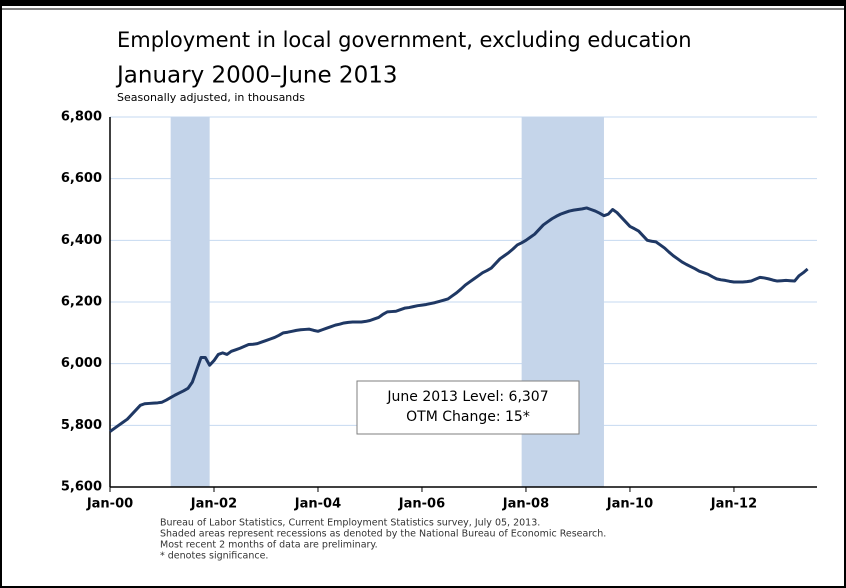 Image resolution: width=846 pixels, height=588 pixels. Describe the element at coordinates (190, 302) in the screenshot. I see `recession-band` at that location.